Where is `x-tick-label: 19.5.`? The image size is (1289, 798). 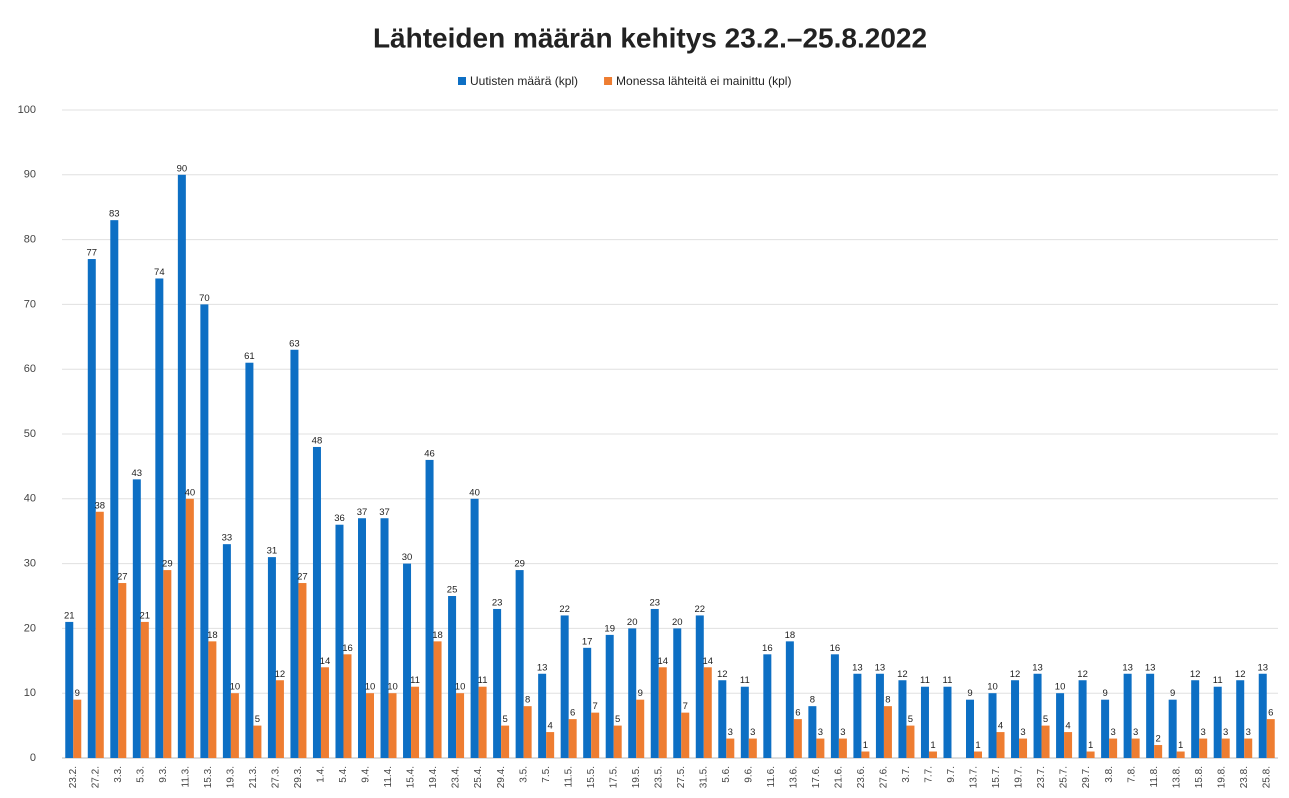 x-tick-label: 19.5. is located at coordinates (636, 777).